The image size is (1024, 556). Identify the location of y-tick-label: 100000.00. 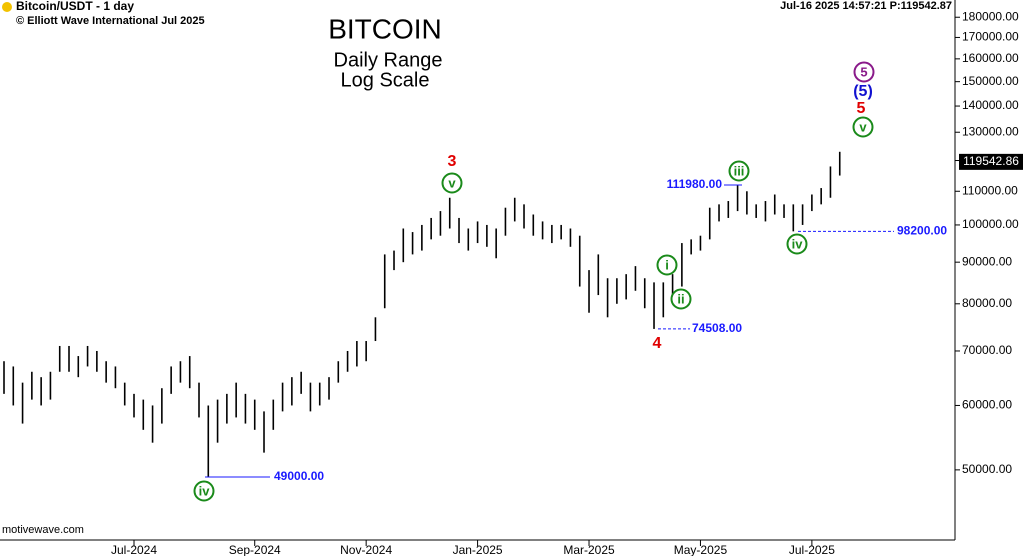
(990, 224).